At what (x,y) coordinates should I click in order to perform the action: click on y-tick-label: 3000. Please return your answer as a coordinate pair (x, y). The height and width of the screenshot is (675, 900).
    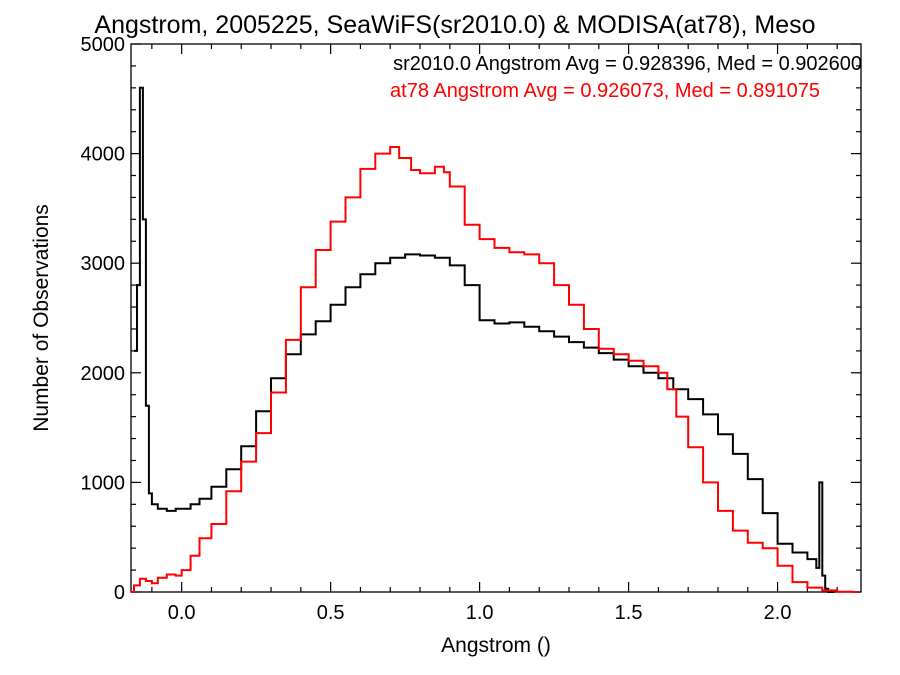
    Looking at the image, I should click on (103, 264).